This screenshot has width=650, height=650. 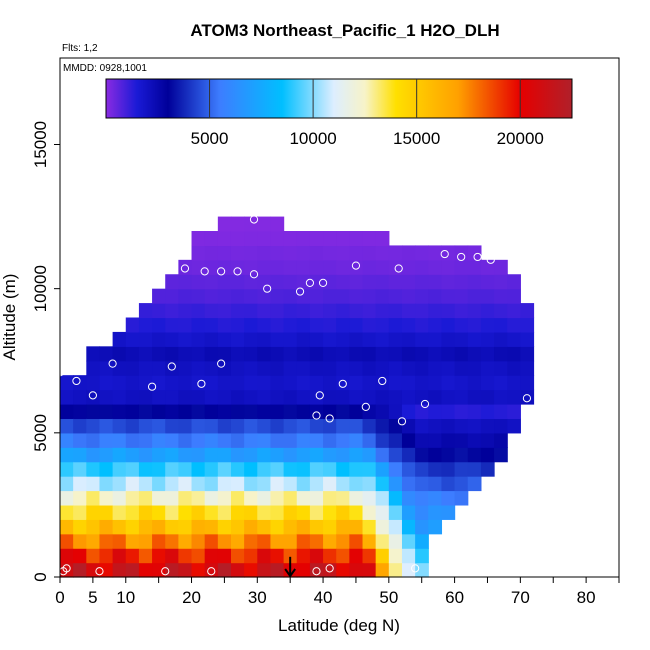 I want to click on y-tick-label: 0, so click(x=40, y=576).